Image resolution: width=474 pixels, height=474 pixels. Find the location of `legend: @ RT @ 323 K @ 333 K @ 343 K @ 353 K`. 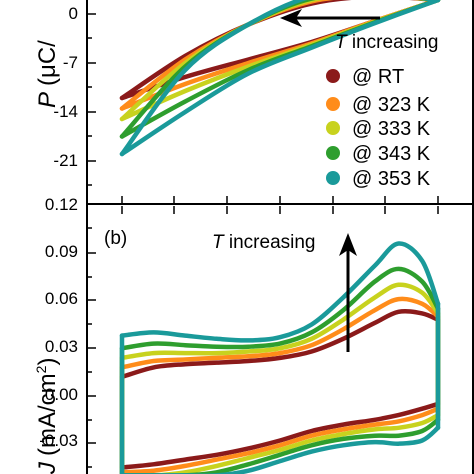

legend: @ RT @ 323 K @ 333 K @ 343 K @ 353 K is located at coordinates (378, 128).